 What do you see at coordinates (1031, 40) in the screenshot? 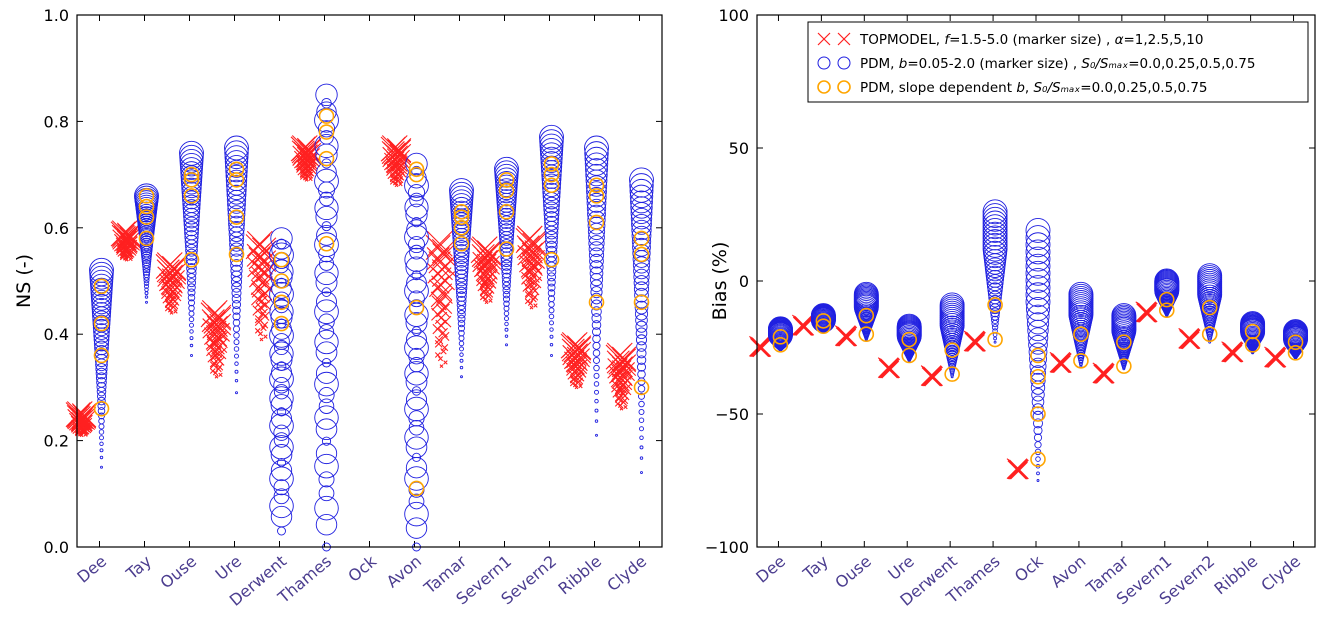
I see `legend-label-part: =1.5-5.0 (marker size) ,` at bounding box center [1031, 40].